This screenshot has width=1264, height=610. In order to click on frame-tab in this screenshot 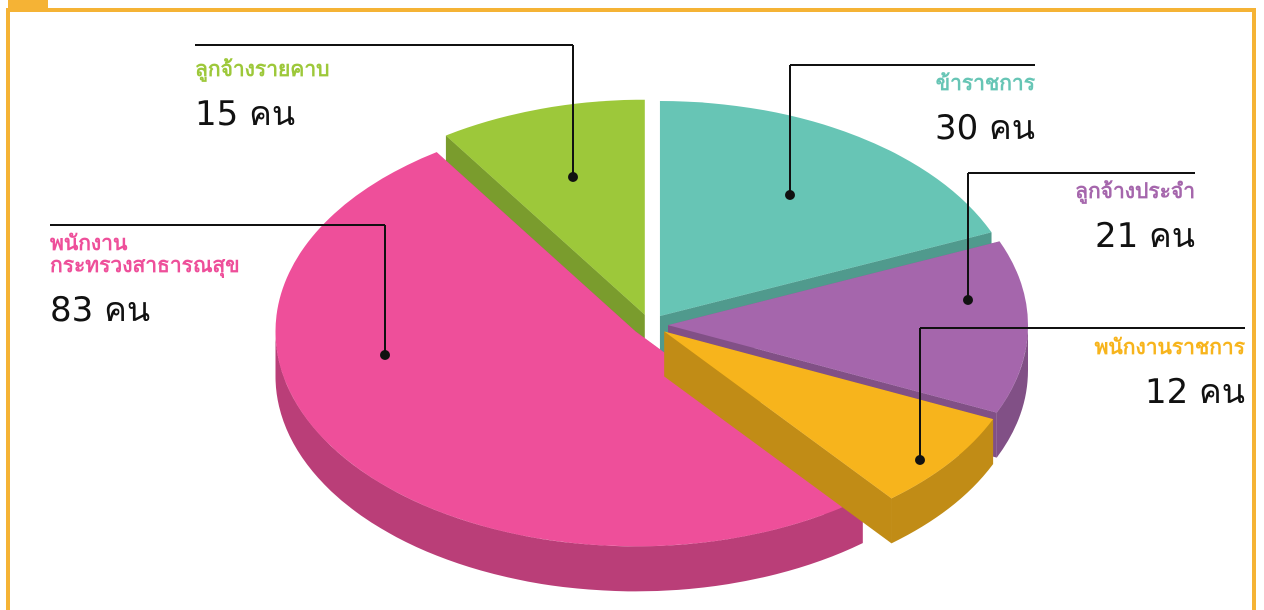, I will do `click(28, 5)`.